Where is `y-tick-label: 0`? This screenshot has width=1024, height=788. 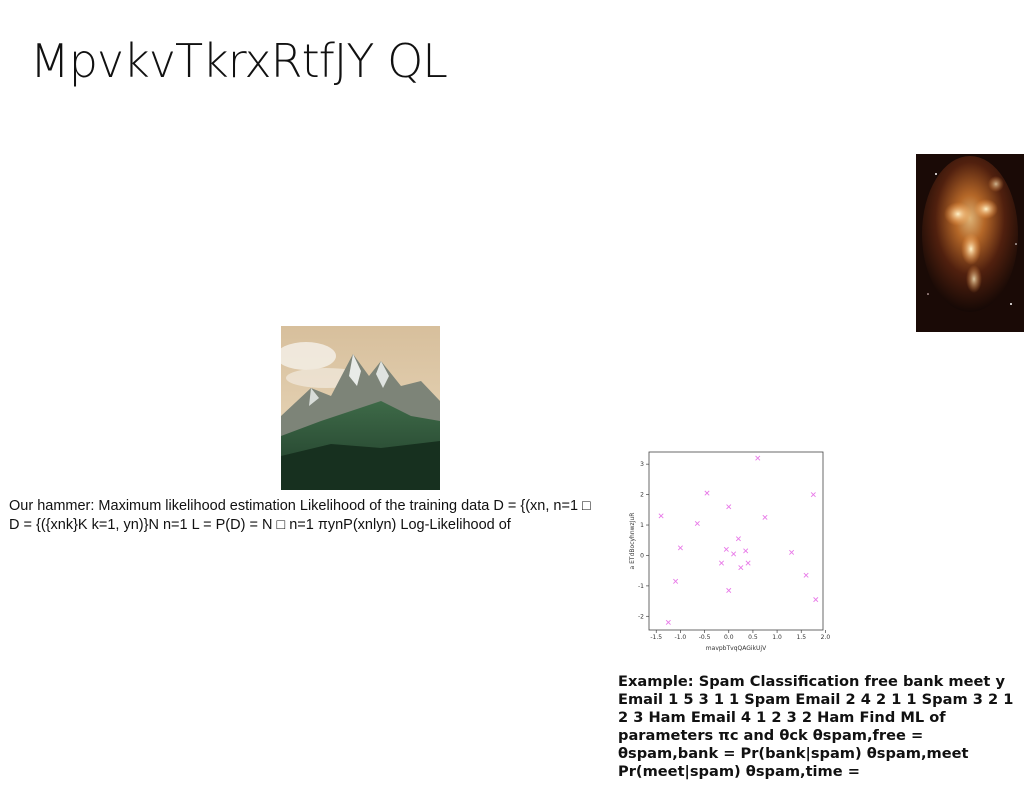
y-tick-label: 0 is located at coordinates (642, 555).